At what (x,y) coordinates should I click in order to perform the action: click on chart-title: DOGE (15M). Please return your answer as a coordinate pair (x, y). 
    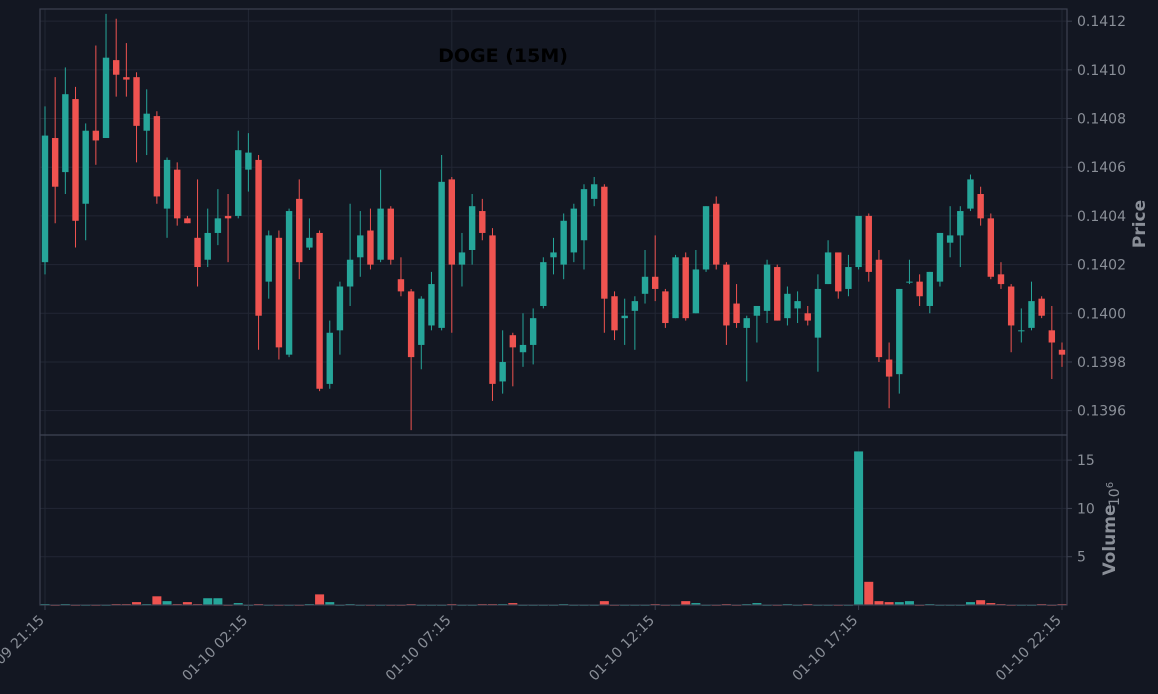
    Looking at the image, I should click on (503, 56).